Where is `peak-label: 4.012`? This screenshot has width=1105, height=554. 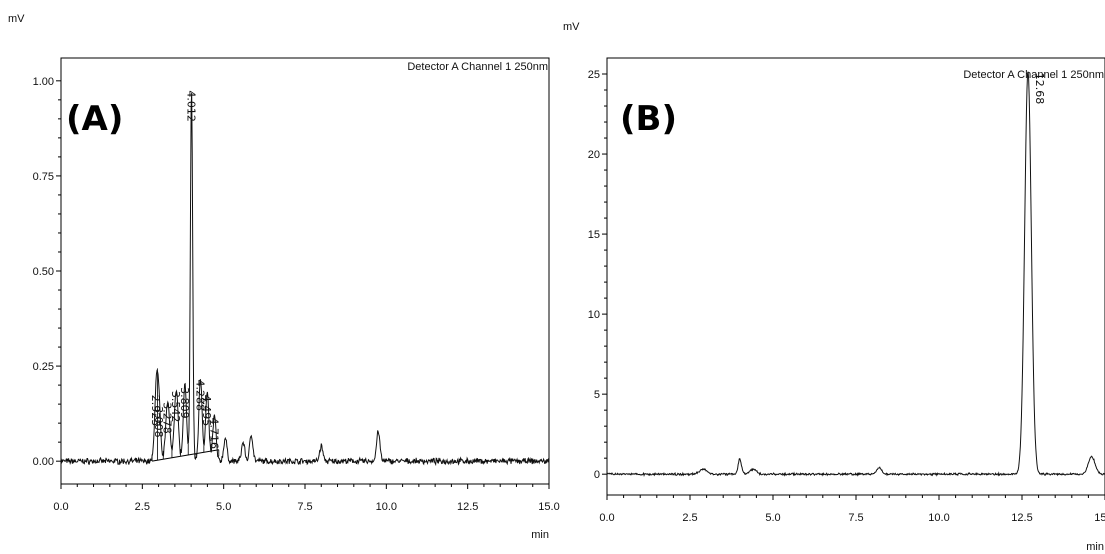 peak-label: 4.012 is located at coordinates (191, 106).